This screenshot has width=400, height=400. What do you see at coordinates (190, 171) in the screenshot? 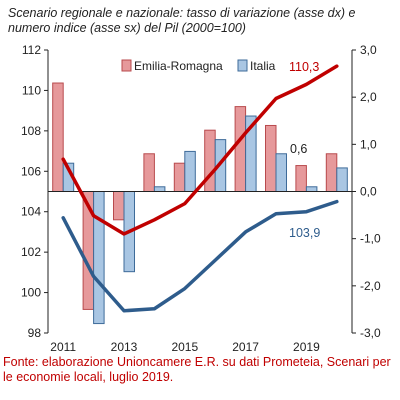
I see `bar-italia-2015` at bounding box center [190, 171].